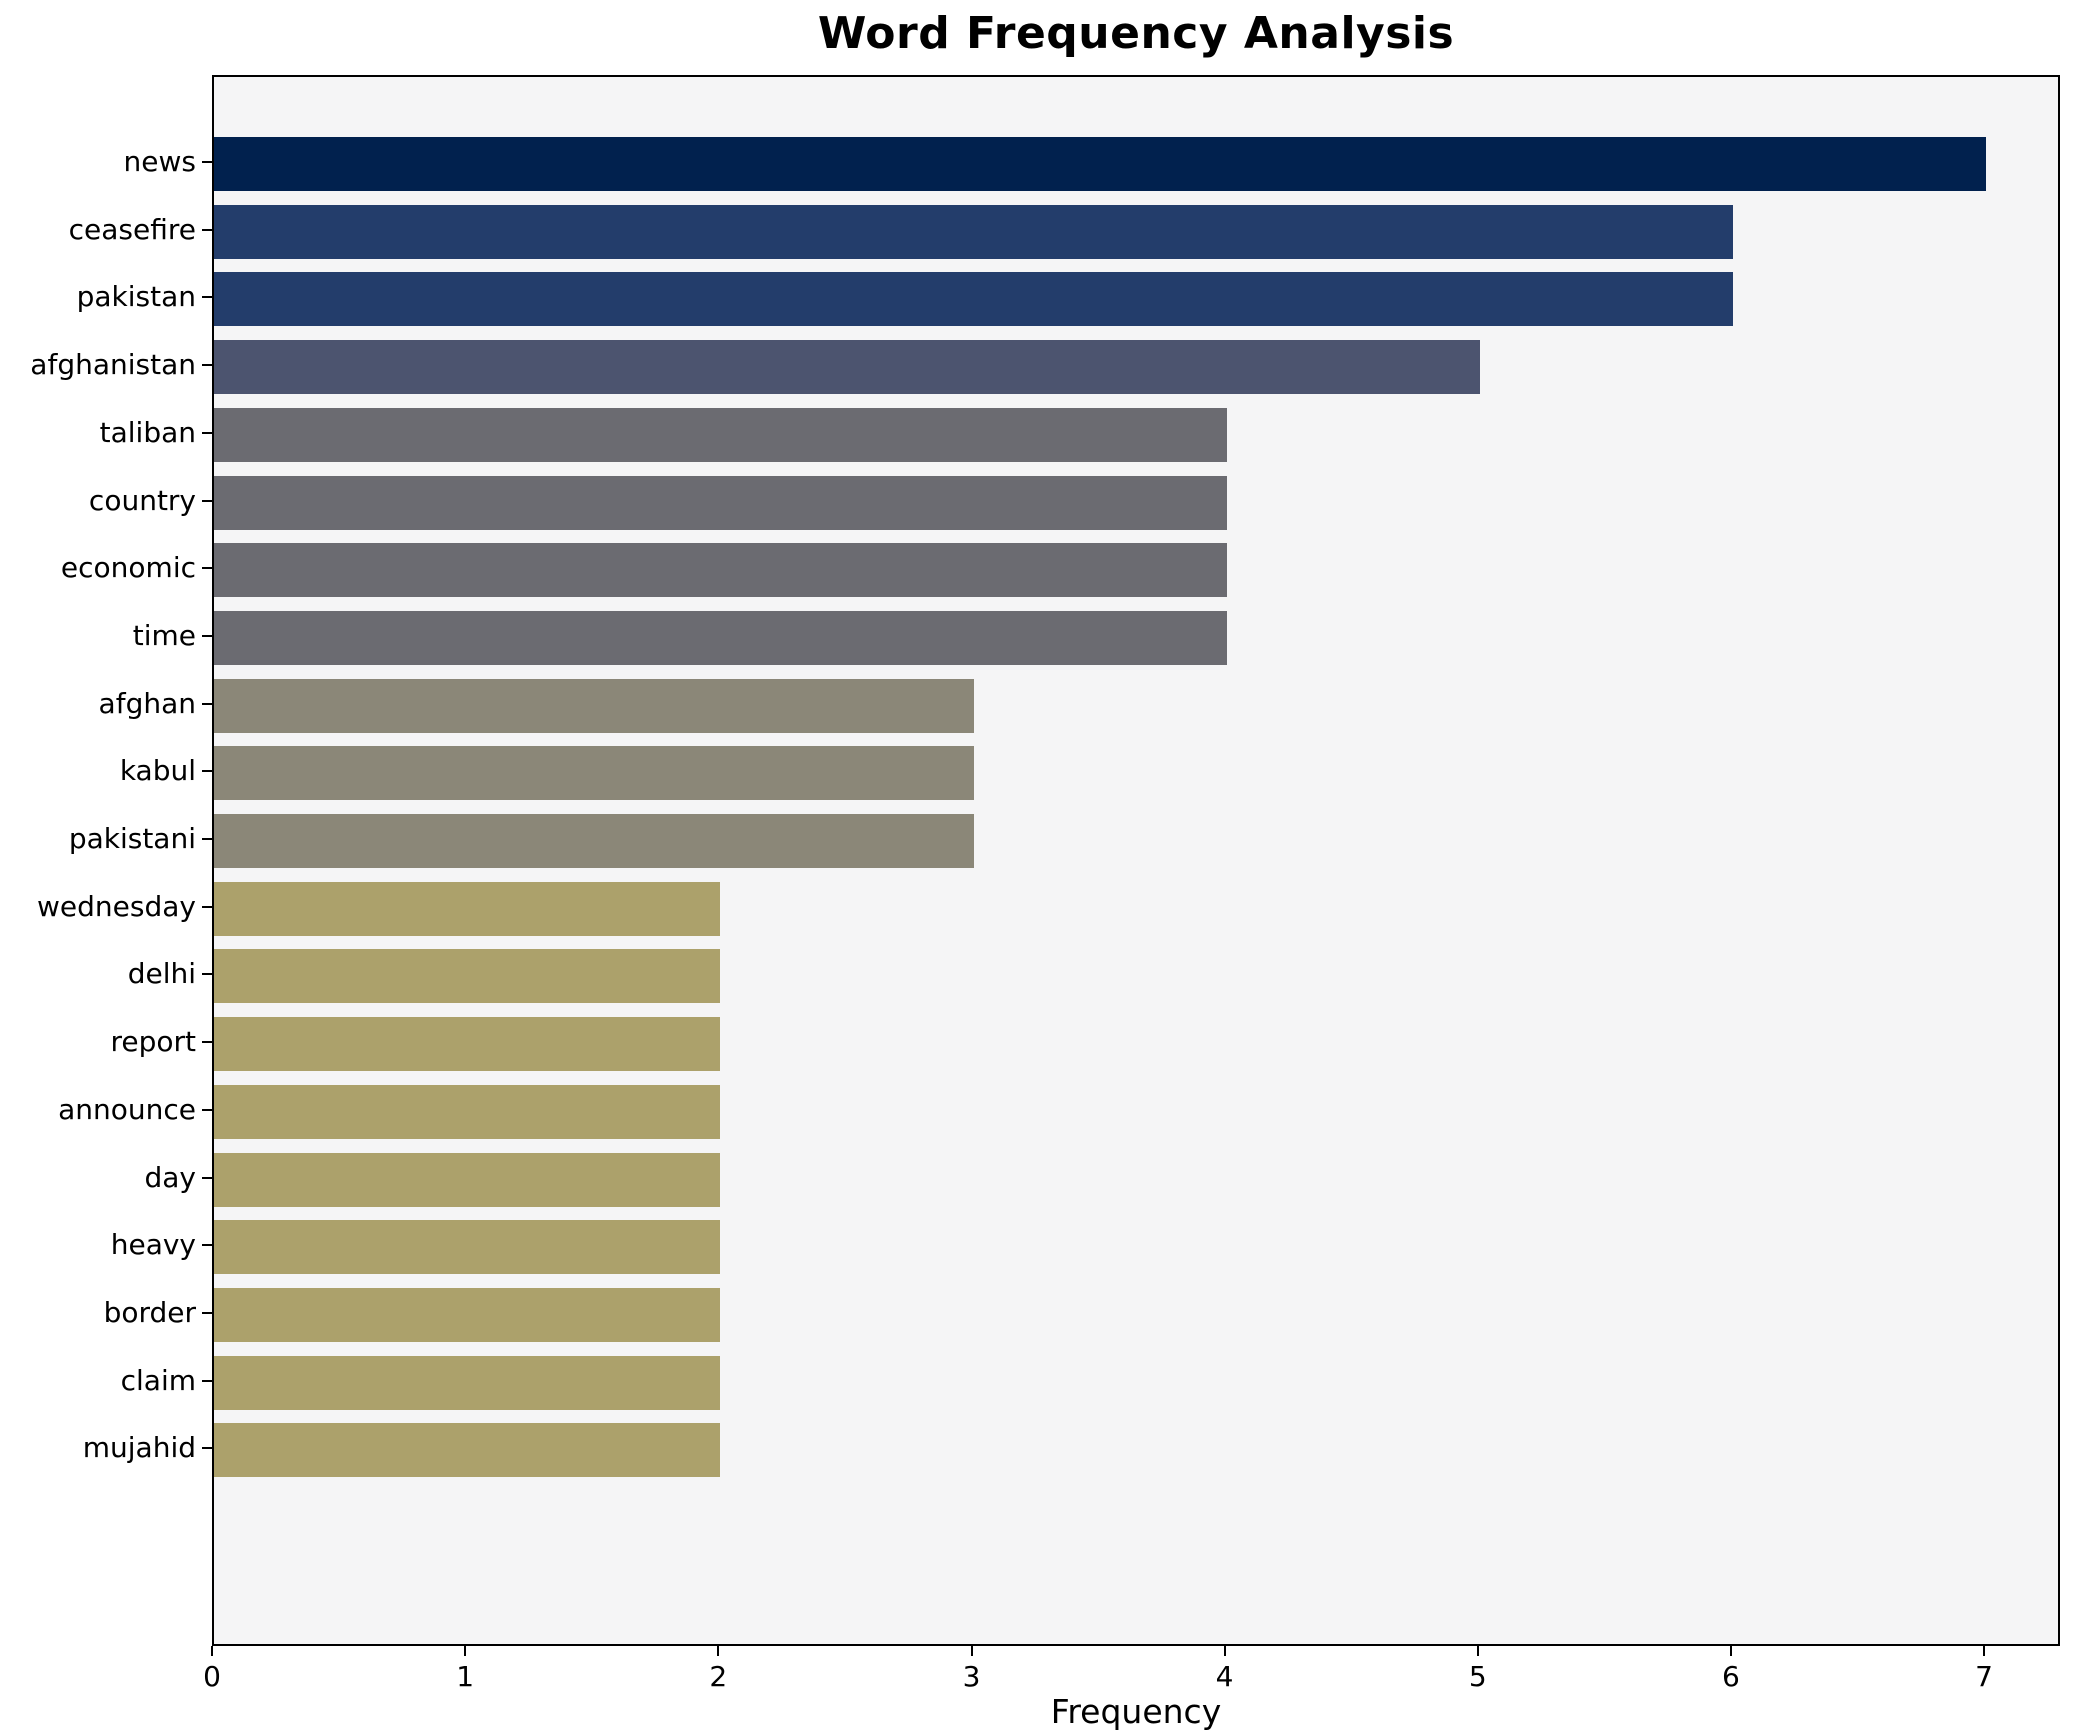 The image size is (2092, 1731). I want to click on x-tick-label-4: 4, so click(1224, 1676).